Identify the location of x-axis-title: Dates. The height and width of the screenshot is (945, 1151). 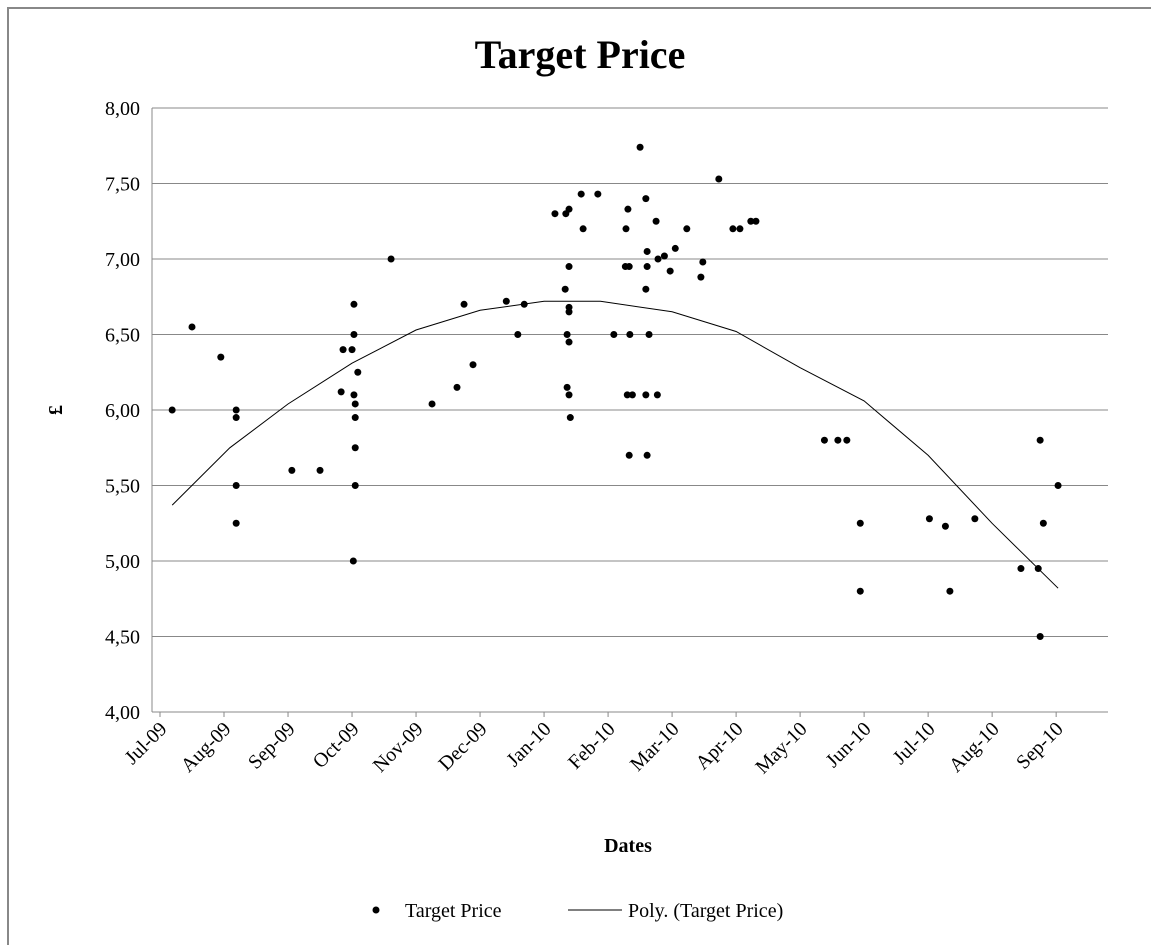
(628, 846).